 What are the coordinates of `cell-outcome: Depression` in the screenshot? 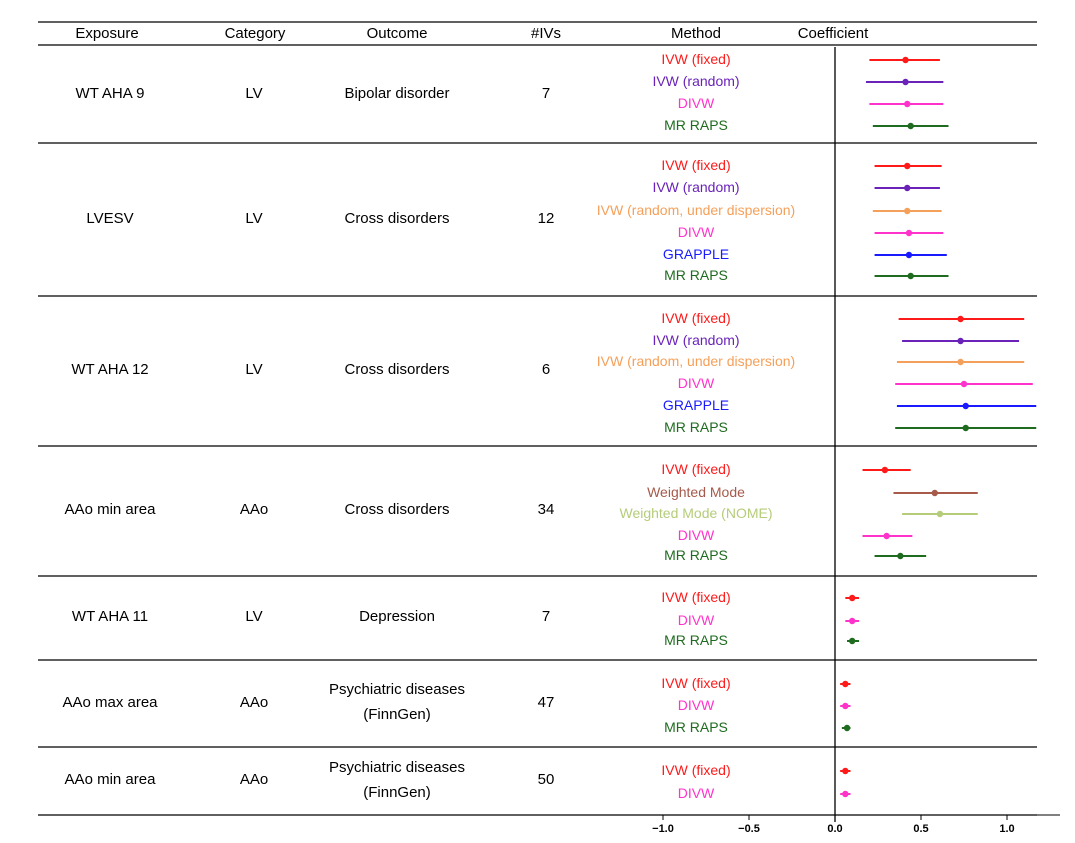 It's located at (397, 616).